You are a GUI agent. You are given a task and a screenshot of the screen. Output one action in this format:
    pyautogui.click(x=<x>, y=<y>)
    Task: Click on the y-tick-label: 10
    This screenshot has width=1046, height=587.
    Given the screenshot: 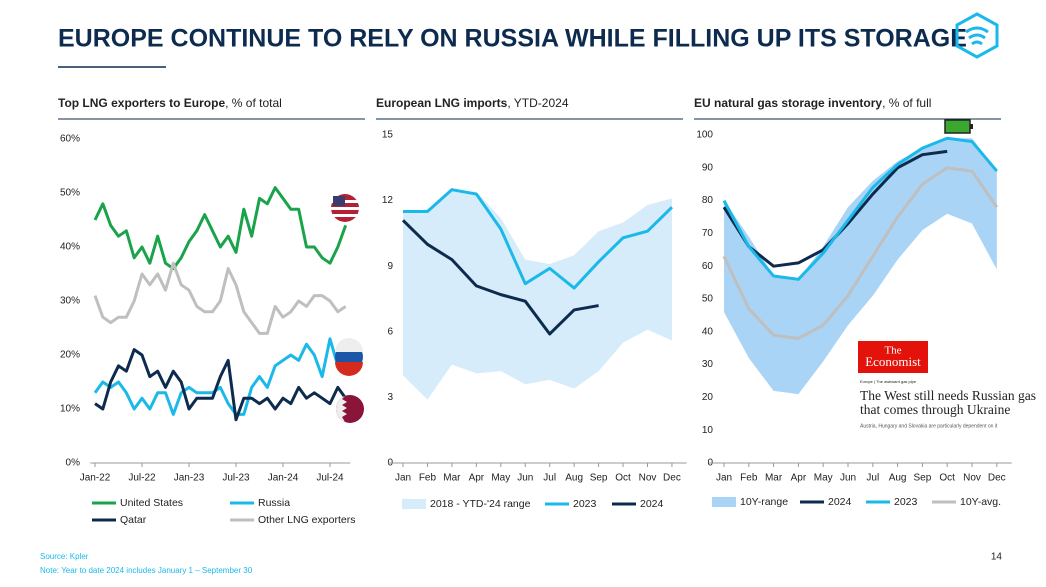 What is the action you would take?
    pyautogui.click(x=708, y=430)
    